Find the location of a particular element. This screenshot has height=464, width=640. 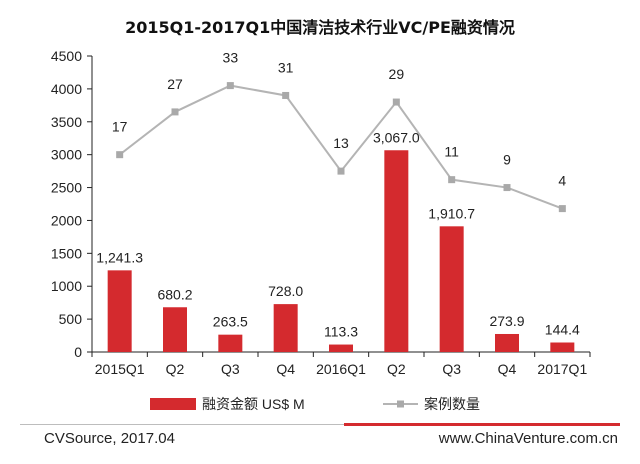

y-tick-label: 4500 is located at coordinates (66, 56).